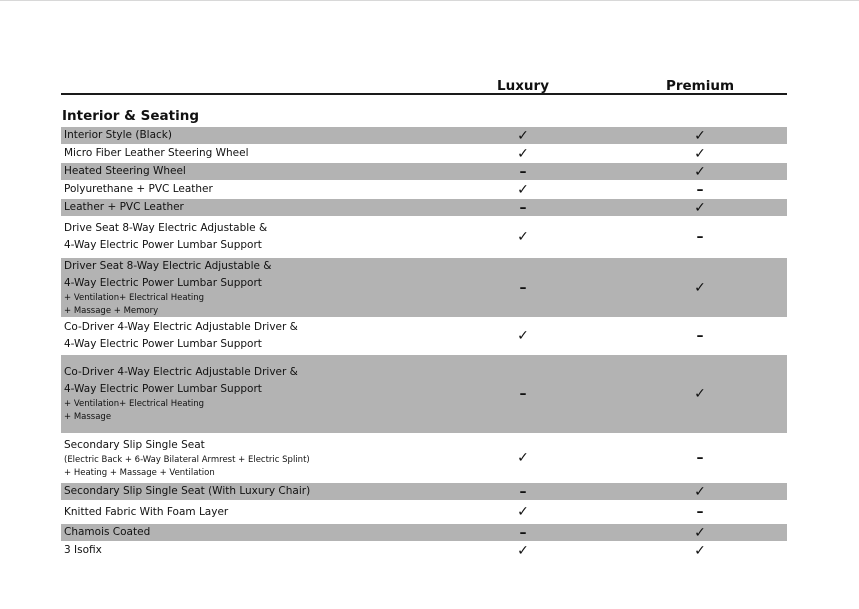 The image size is (859, 609). What do you see at coordinates (88, 417) in the screenshot?
I see `feature-detail: + Massage` at bounding box center [88, 417].